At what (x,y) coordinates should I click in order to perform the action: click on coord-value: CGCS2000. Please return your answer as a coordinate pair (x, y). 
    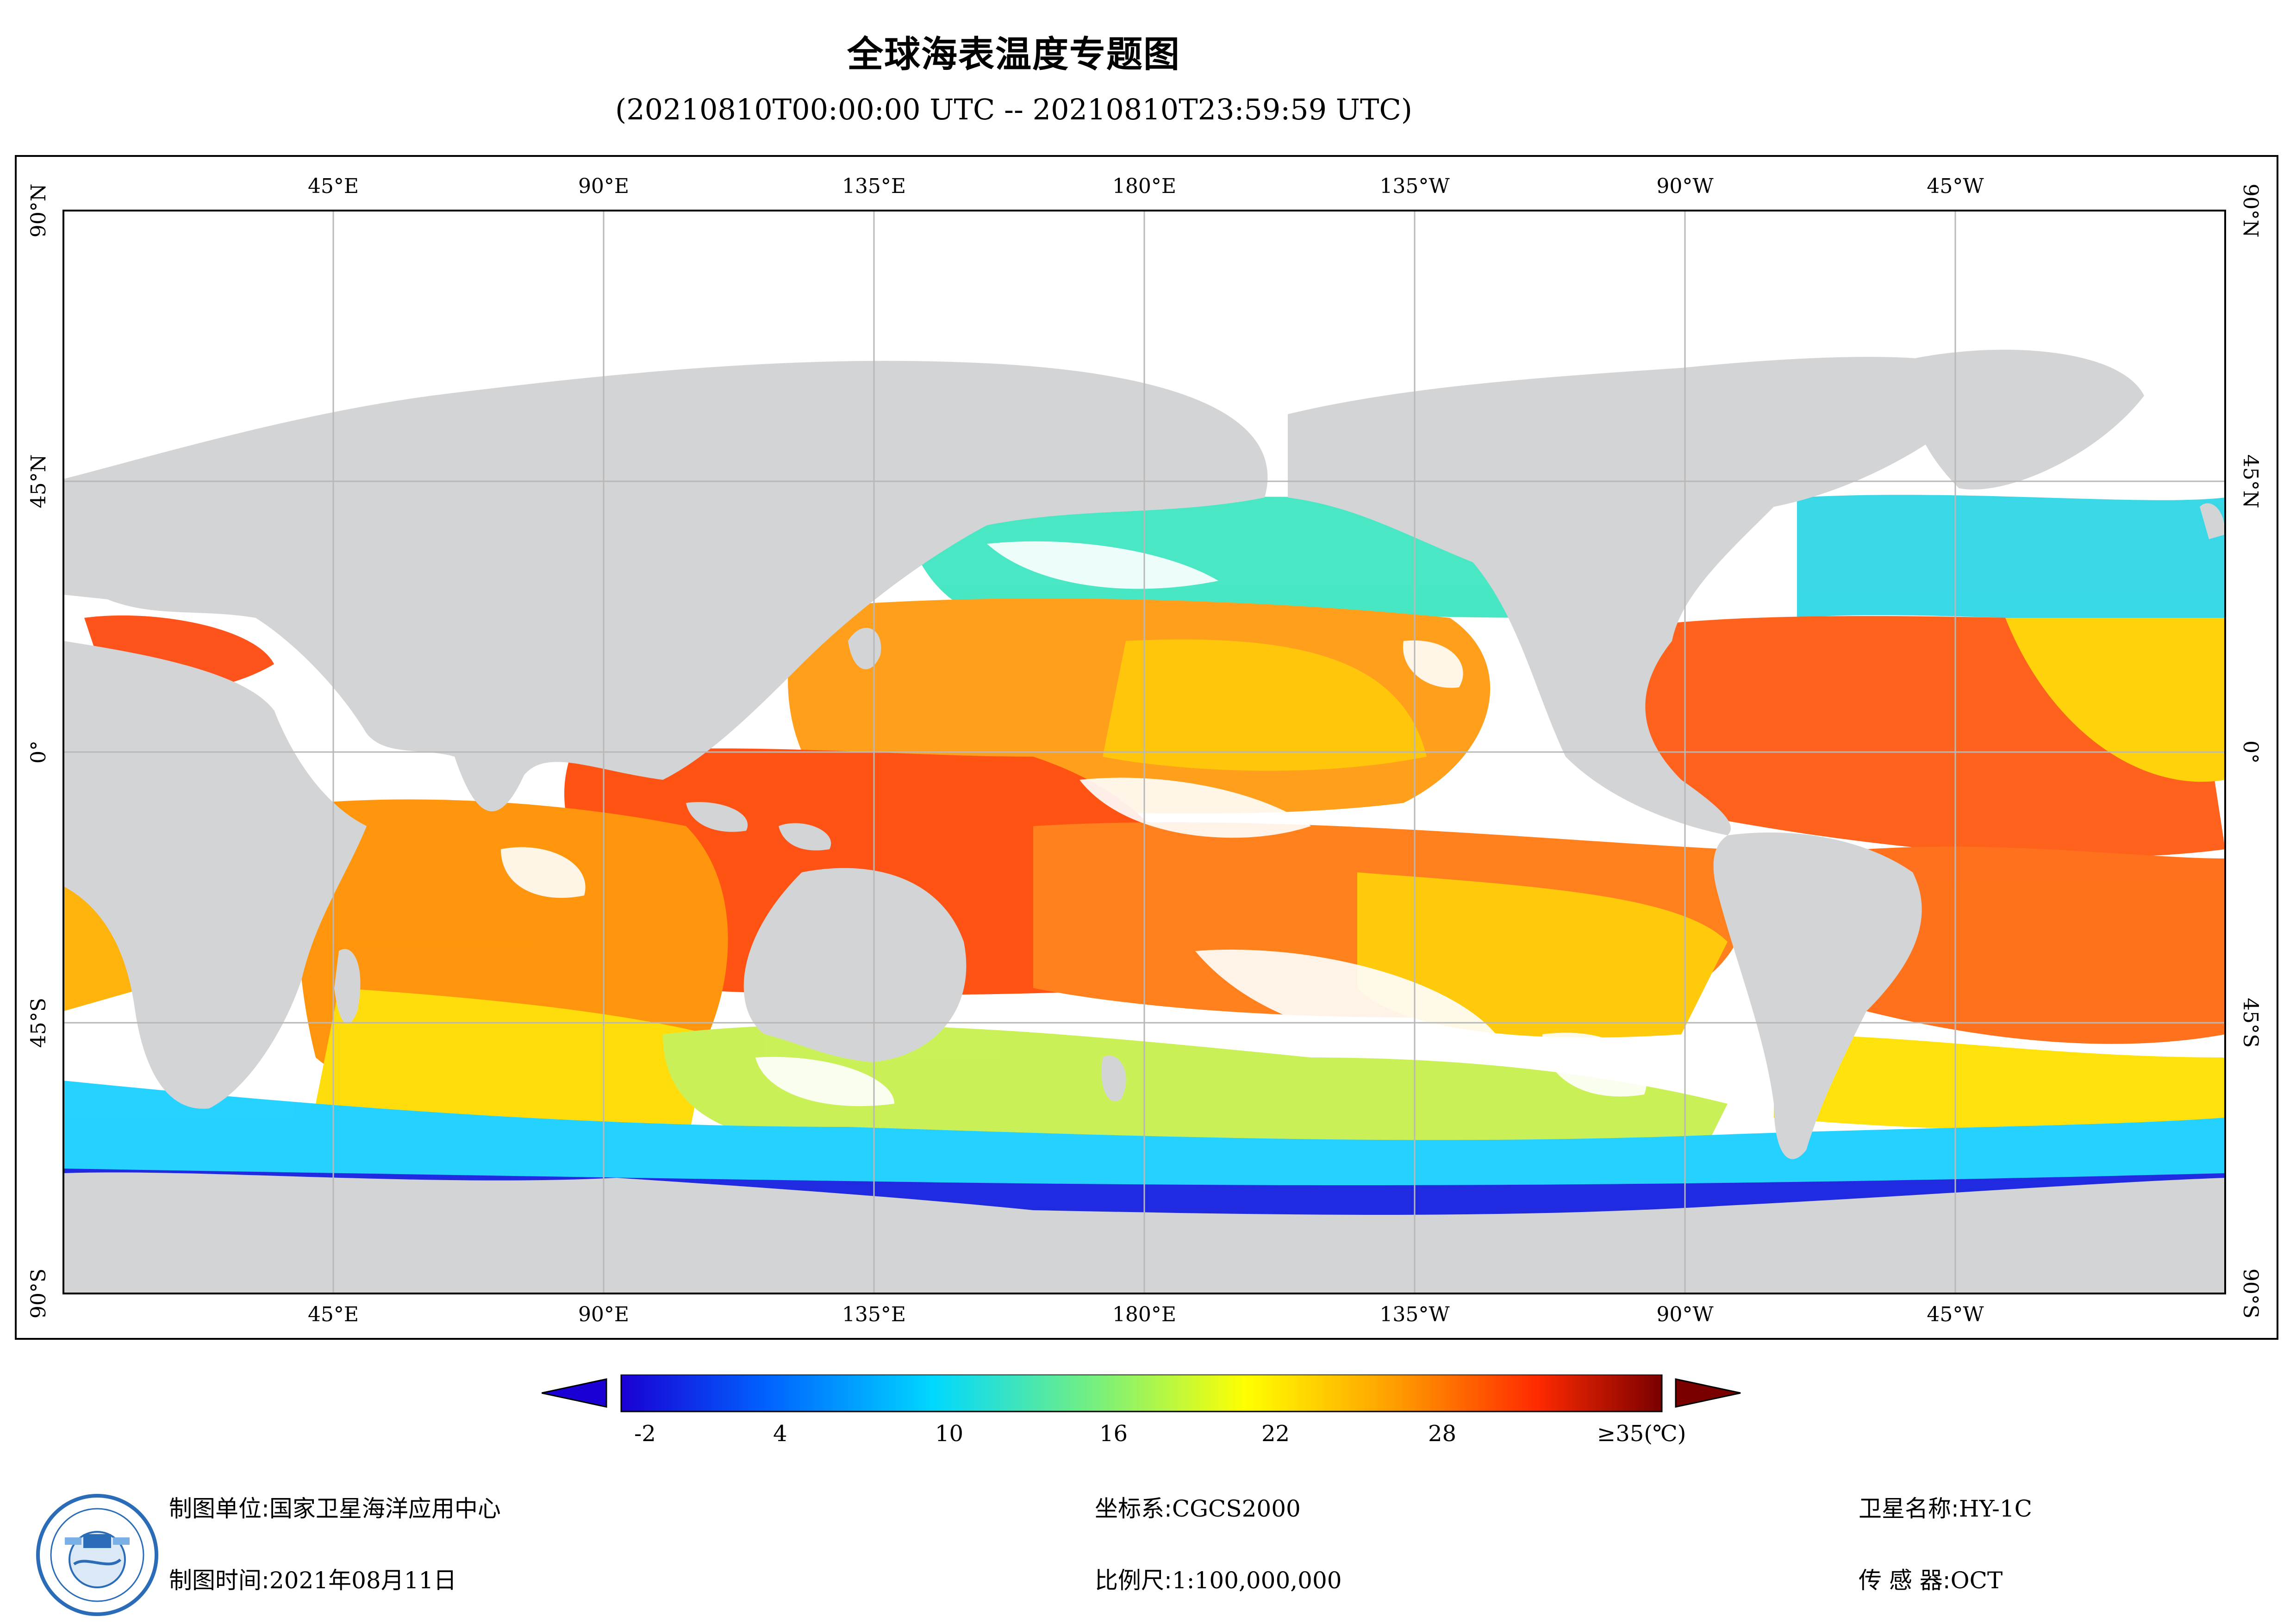
    Looking at the image, I should click on (1236, 1508).